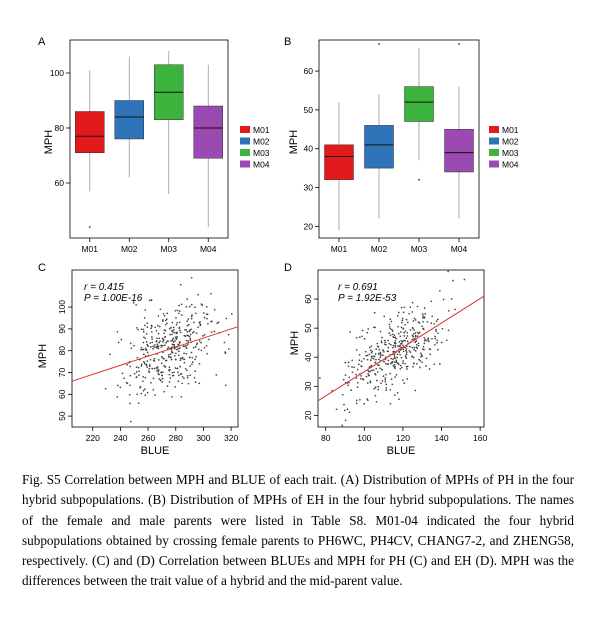 This screenshot has width=594, height=623. Describe the element at coordinates (419, 249) in the screenshot. I see `x-tick-label: M03` at that location.